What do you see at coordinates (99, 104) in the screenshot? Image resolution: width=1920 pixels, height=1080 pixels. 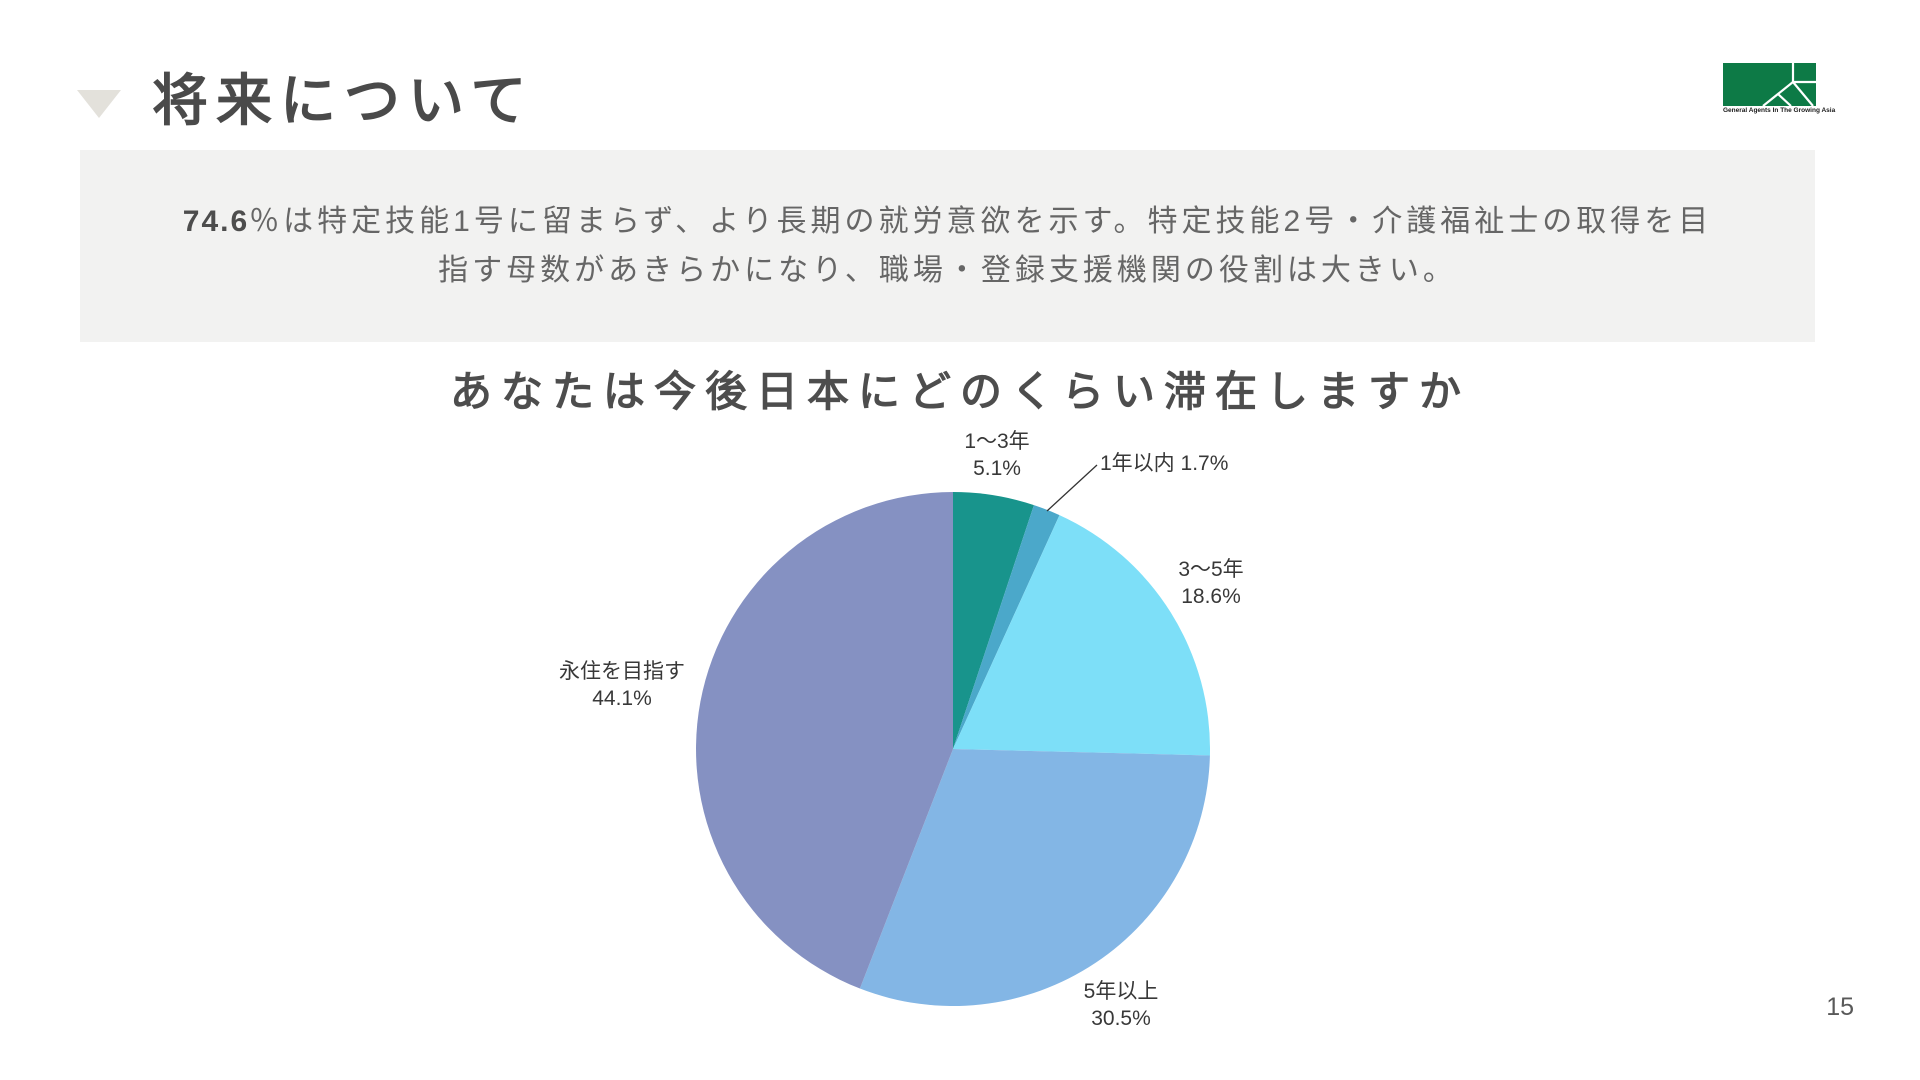 I see `title-triangle-icon` at bounding box center [99, 104].